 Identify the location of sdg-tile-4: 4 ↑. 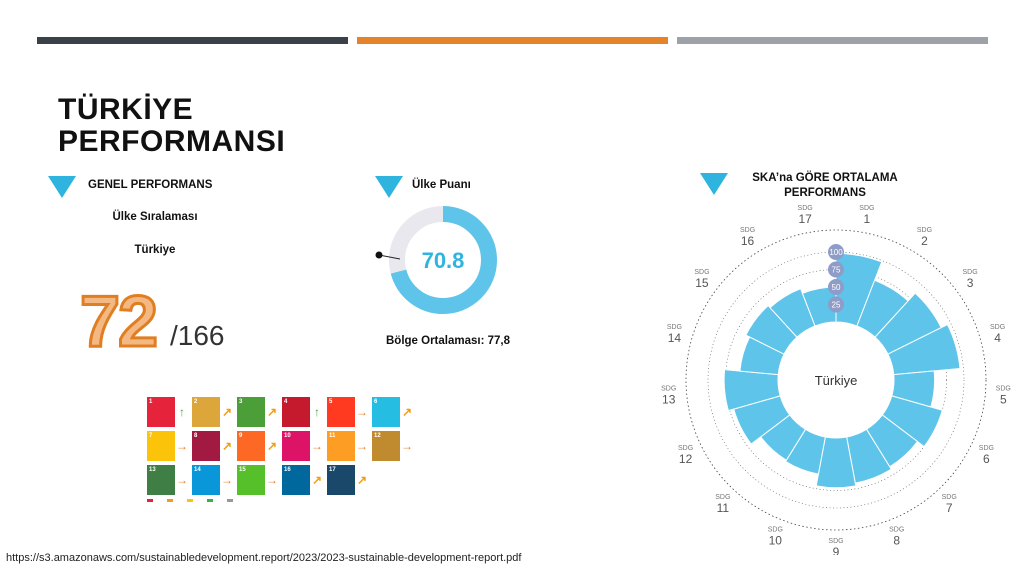
(303, 412).